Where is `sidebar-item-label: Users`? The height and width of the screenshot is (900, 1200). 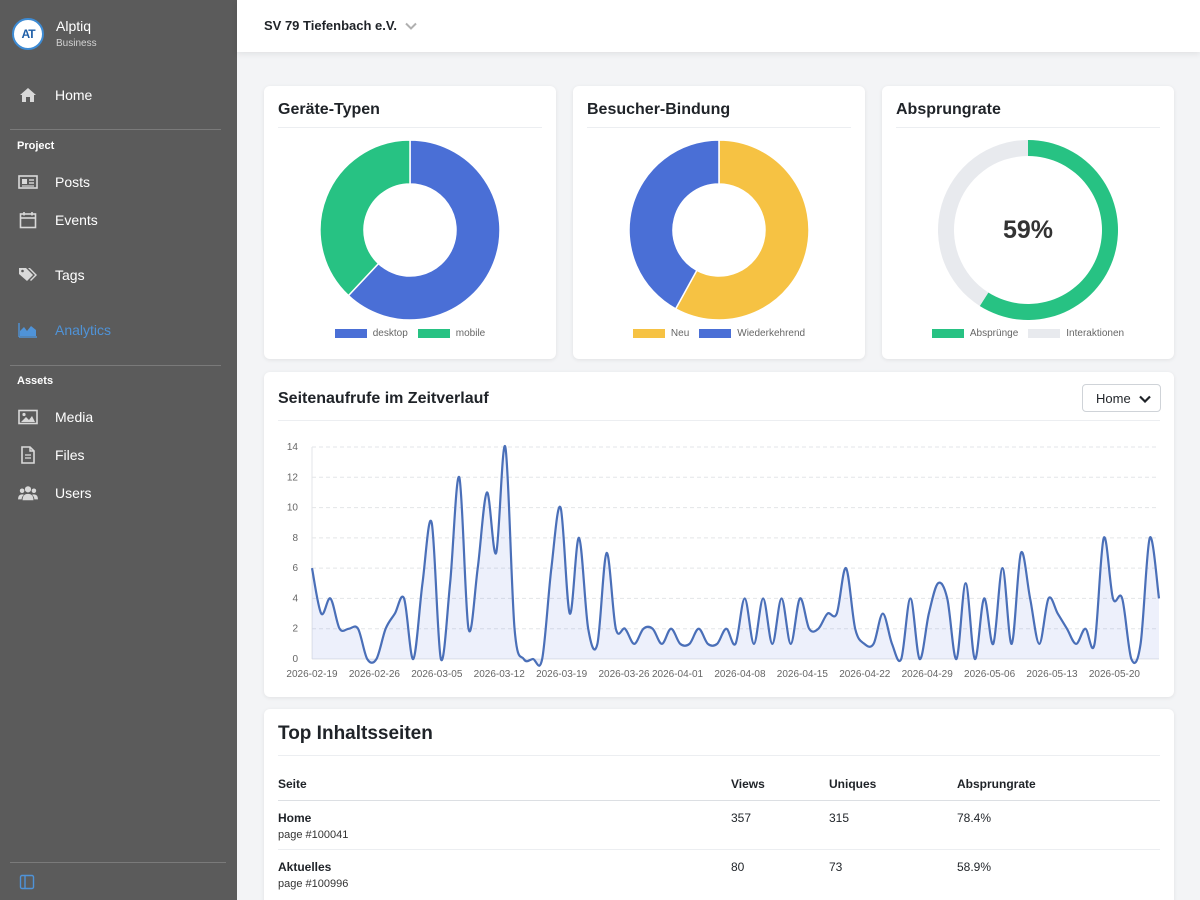
sidebar-item-label: Users is located at coordinates (73, 493).